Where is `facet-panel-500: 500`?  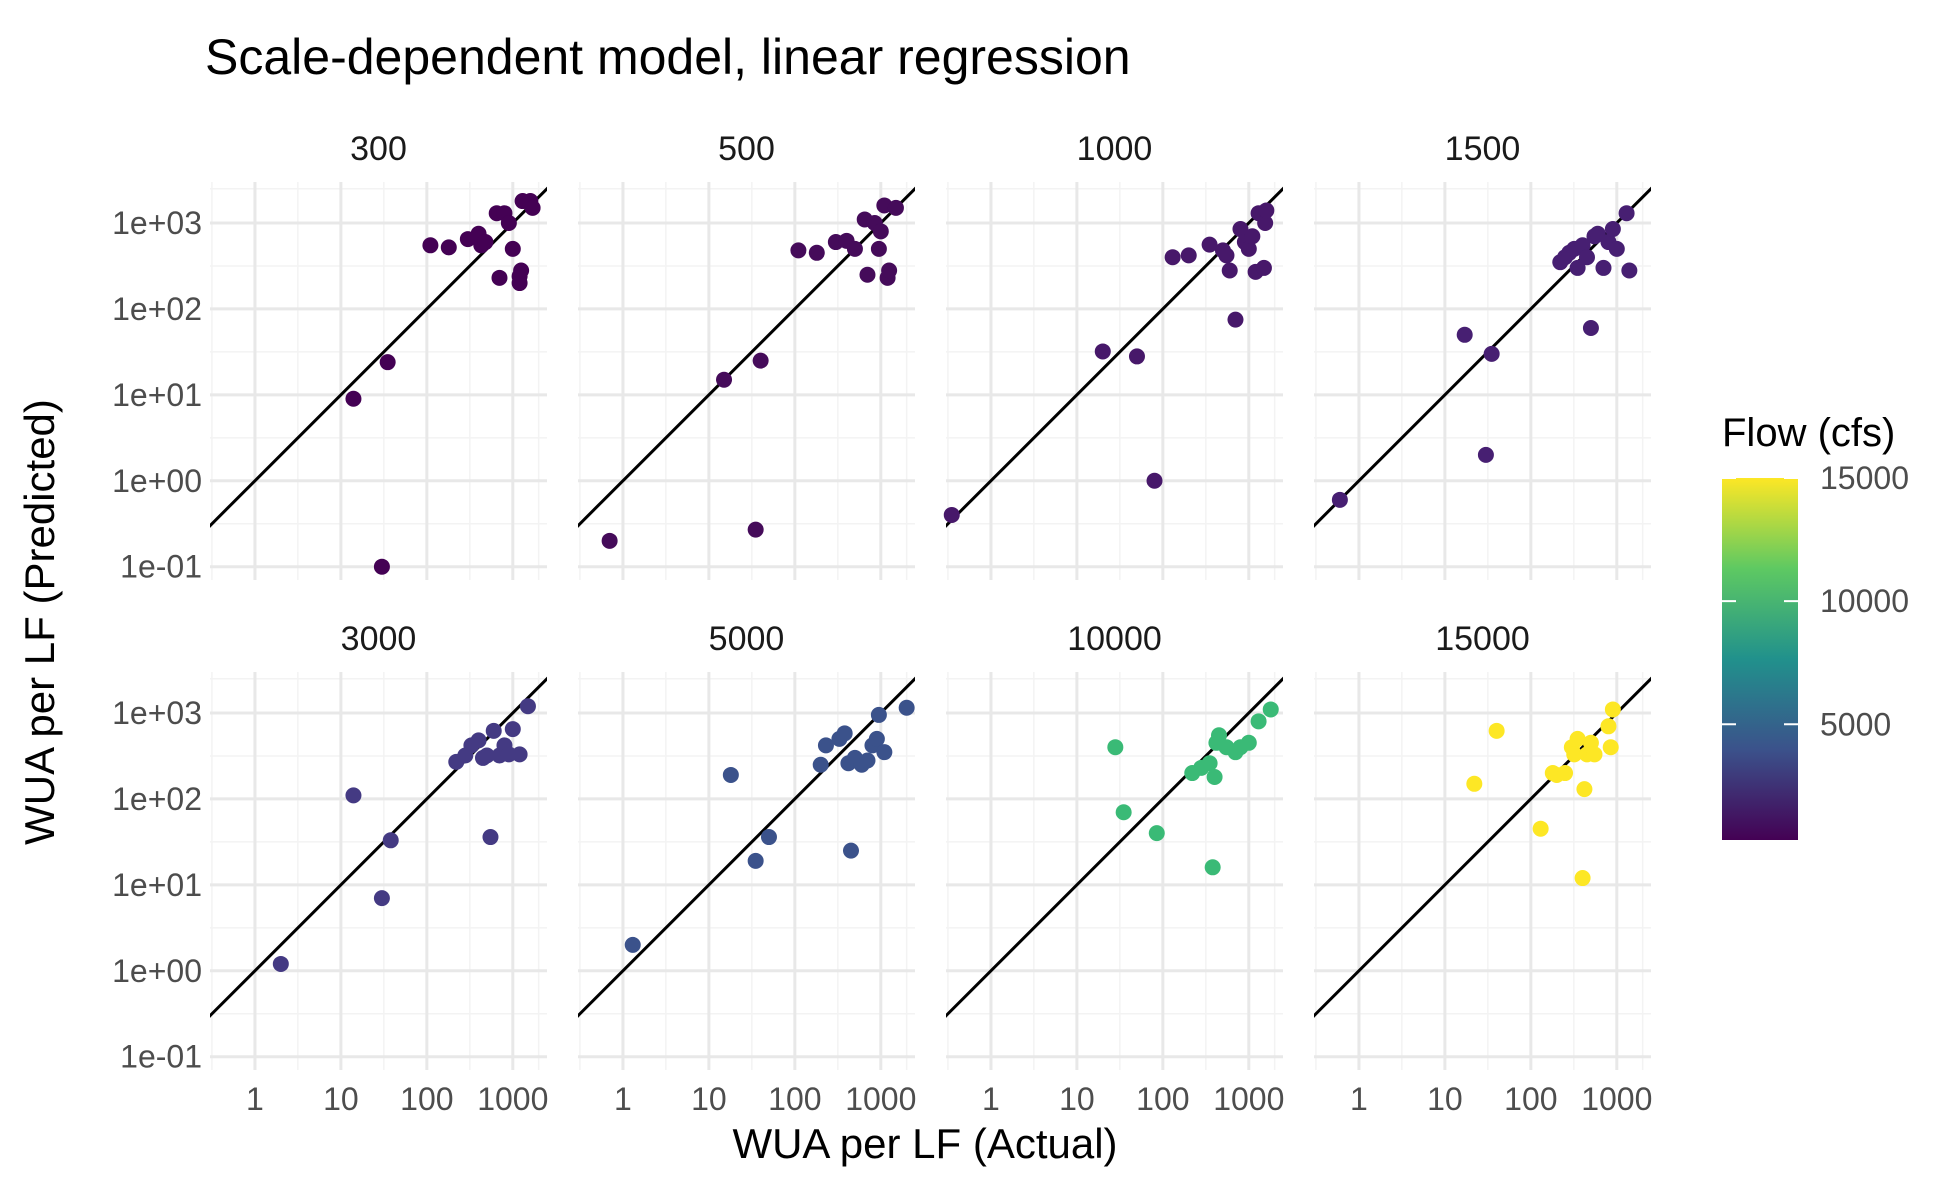 facet-panel-500: 500 is located at coordinates (746, 355).